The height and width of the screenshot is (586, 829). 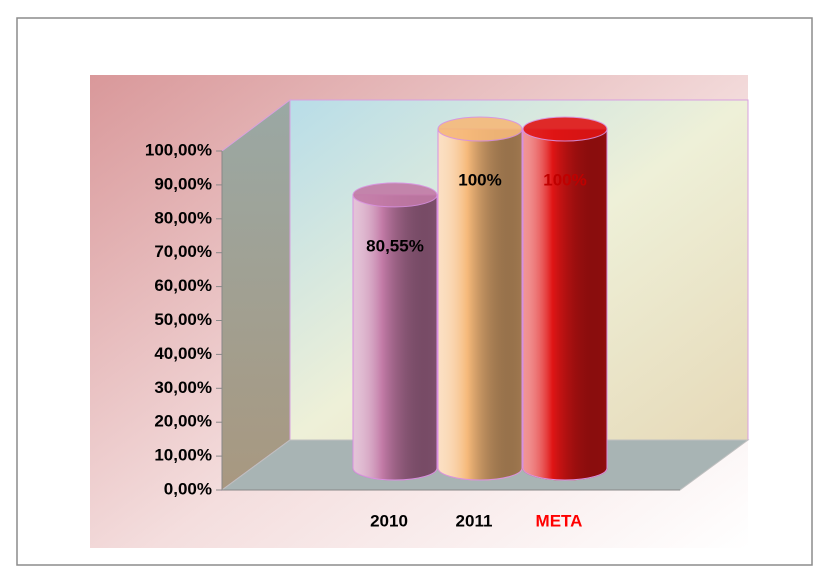 What do you see at coordinates (256, 295) in the screenshot?
I see `side-wall` at bounding box center [256, 295].